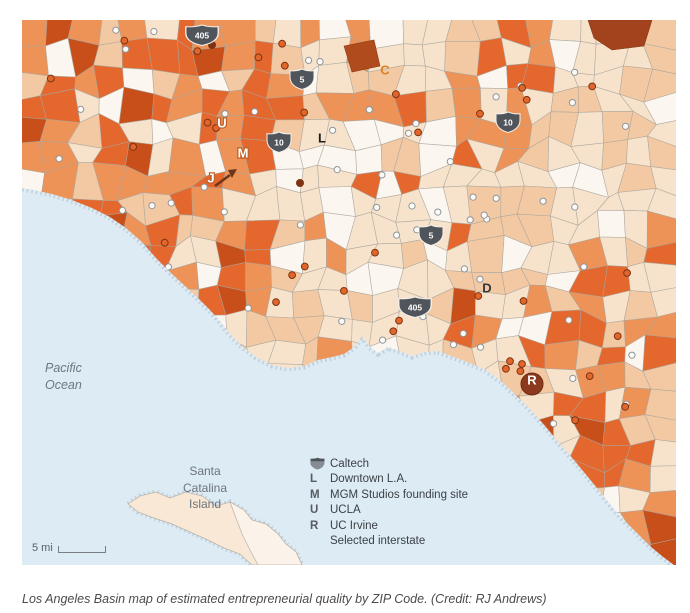 The image size is (690, 613). Describe the element at coordinates (389, 511) in the screenshot. I see `legend-item-ucla: U UCLA` at that location.